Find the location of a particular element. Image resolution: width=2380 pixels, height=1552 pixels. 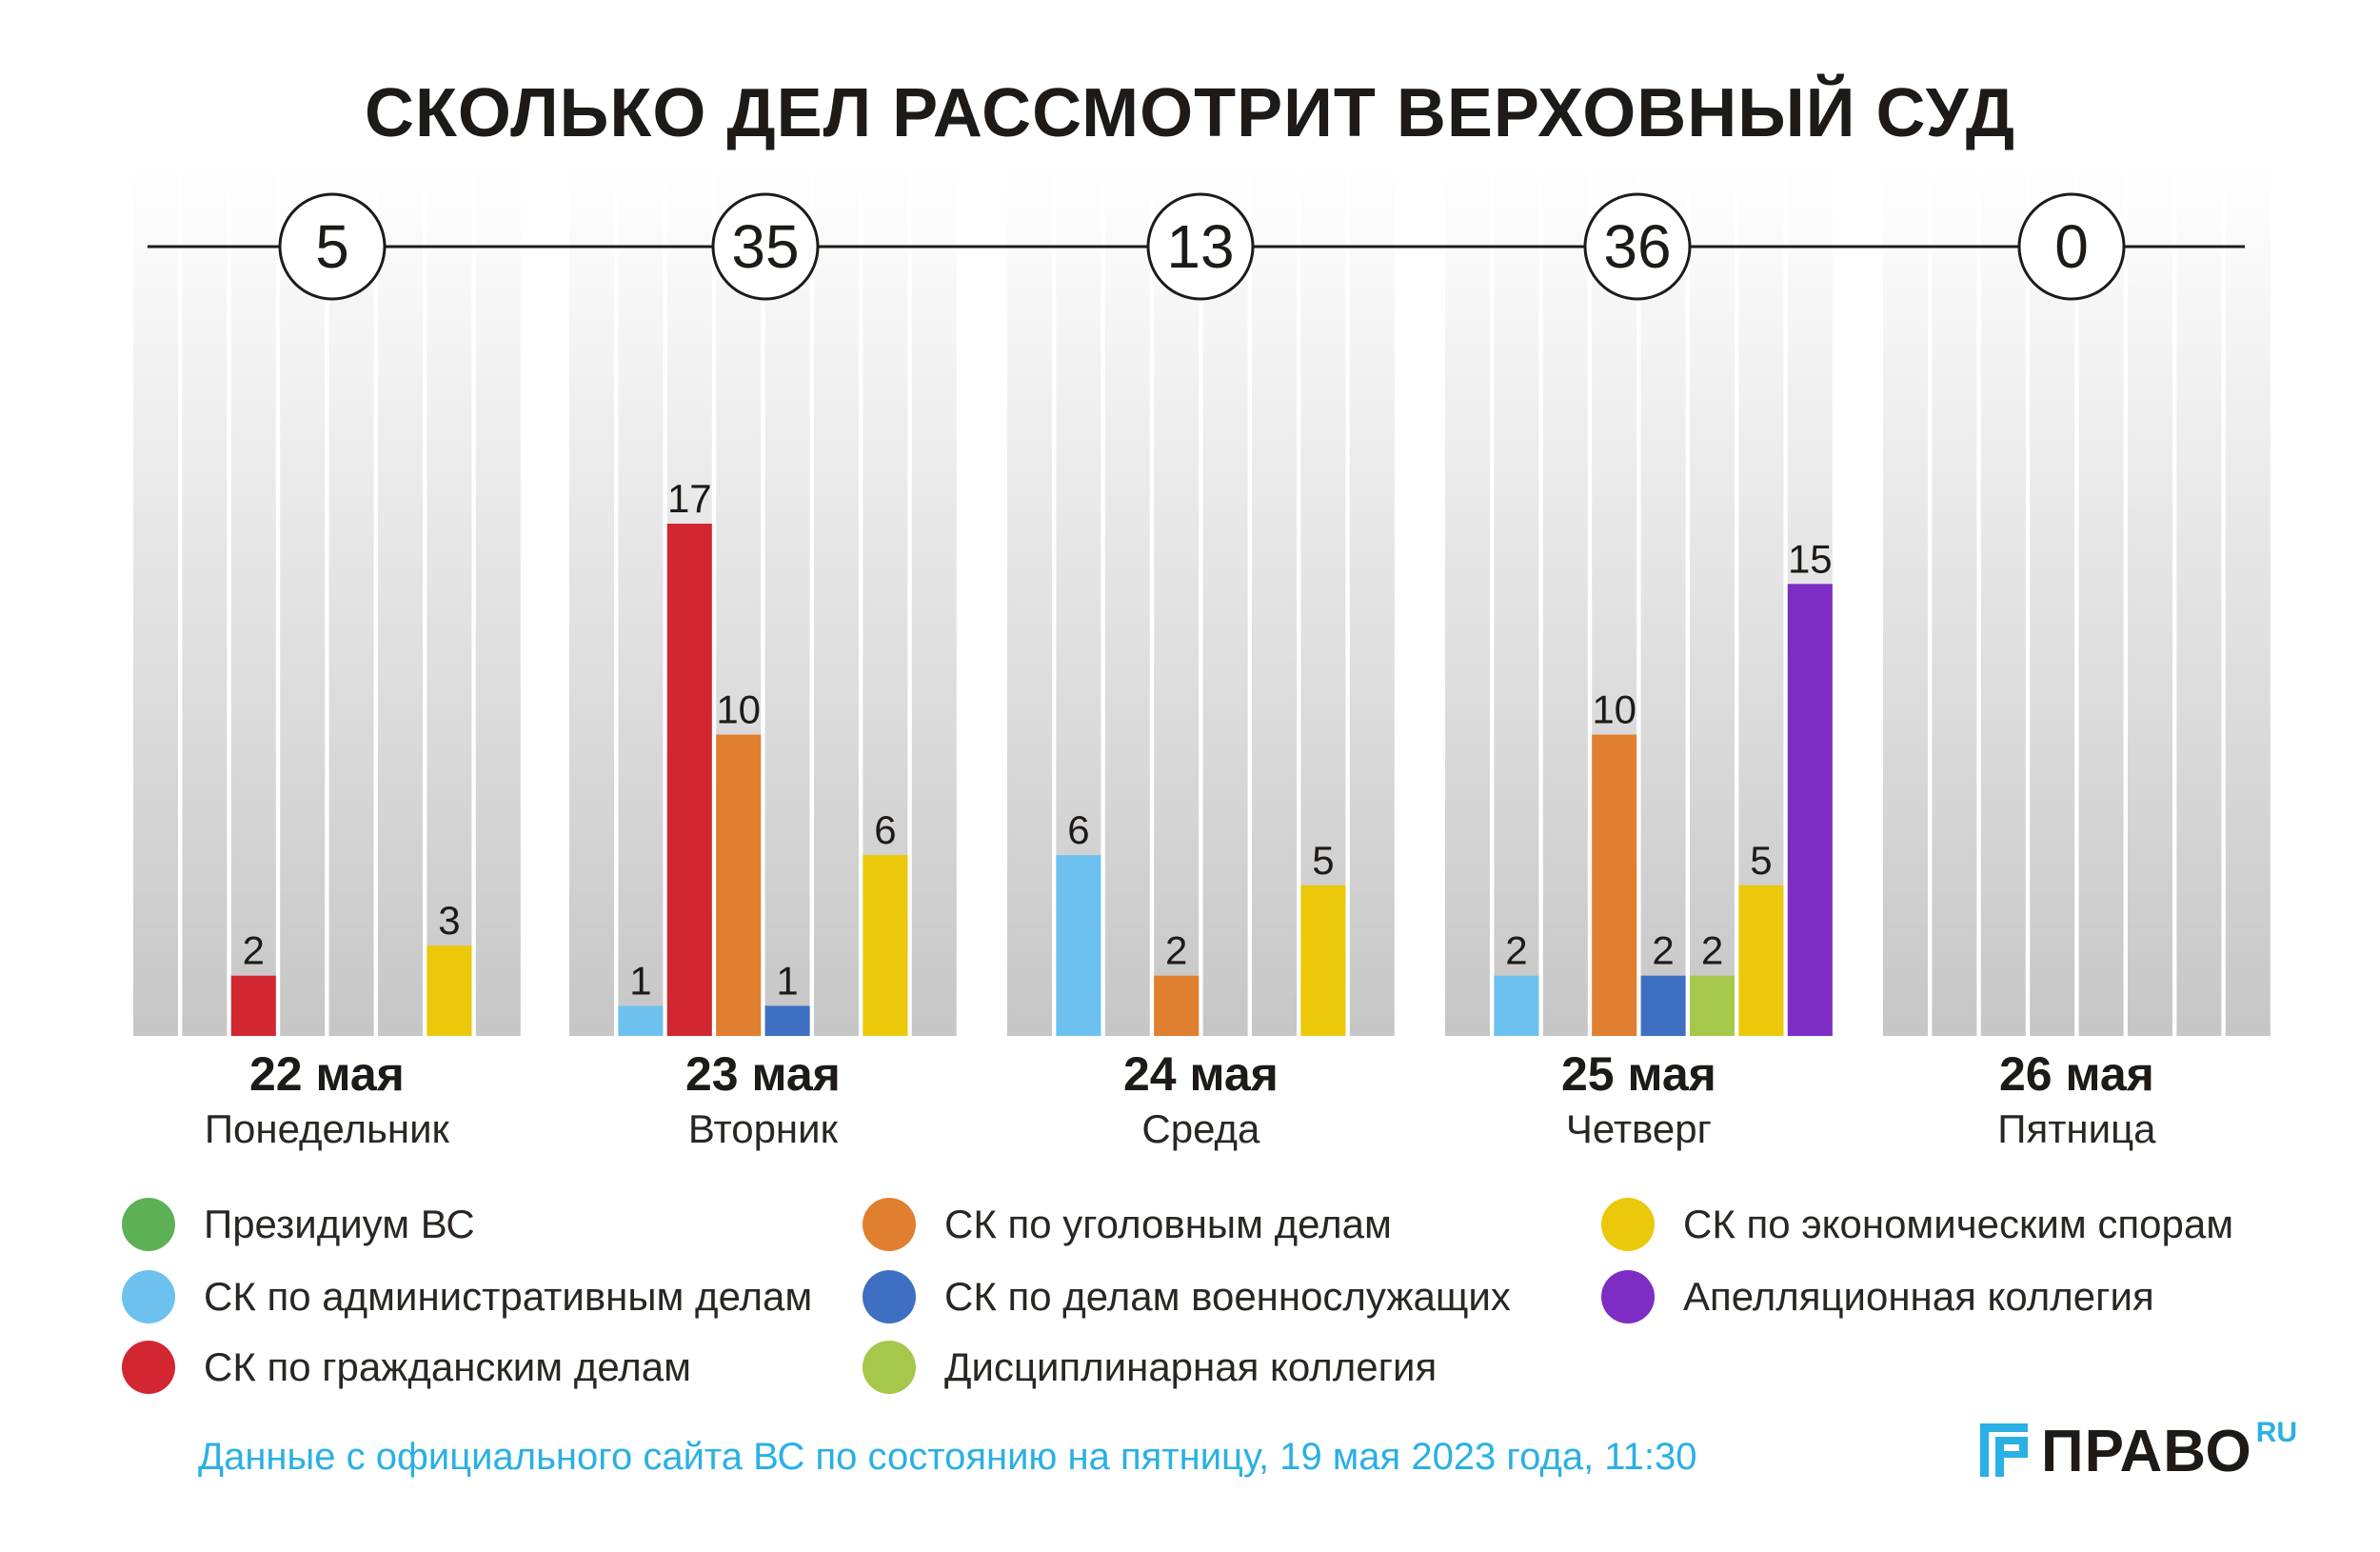

pravo-logo-icon is located at coordinates (2004, 1450).